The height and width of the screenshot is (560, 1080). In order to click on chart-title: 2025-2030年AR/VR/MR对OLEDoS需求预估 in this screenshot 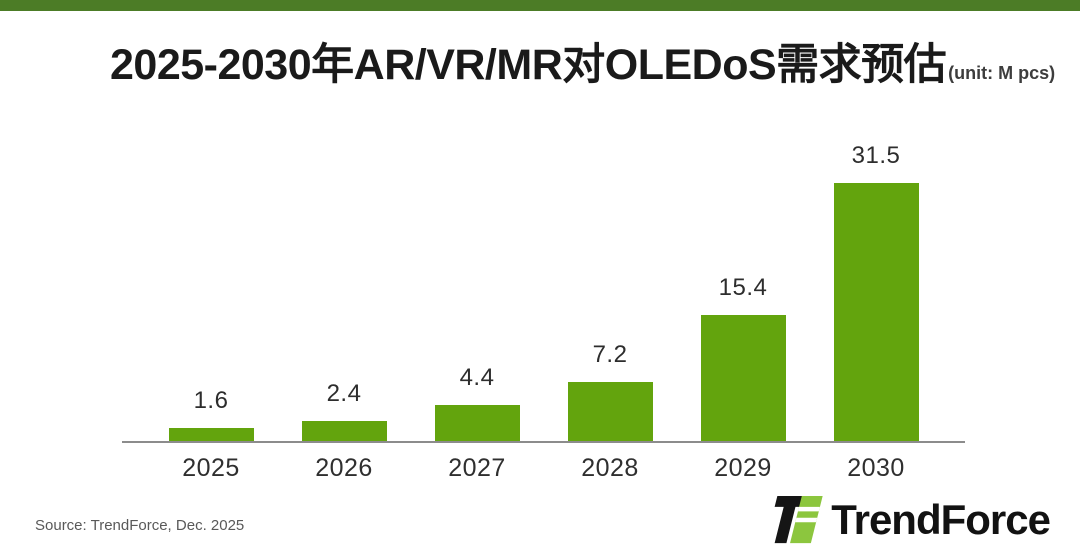, I will do `click(528, 65)`.